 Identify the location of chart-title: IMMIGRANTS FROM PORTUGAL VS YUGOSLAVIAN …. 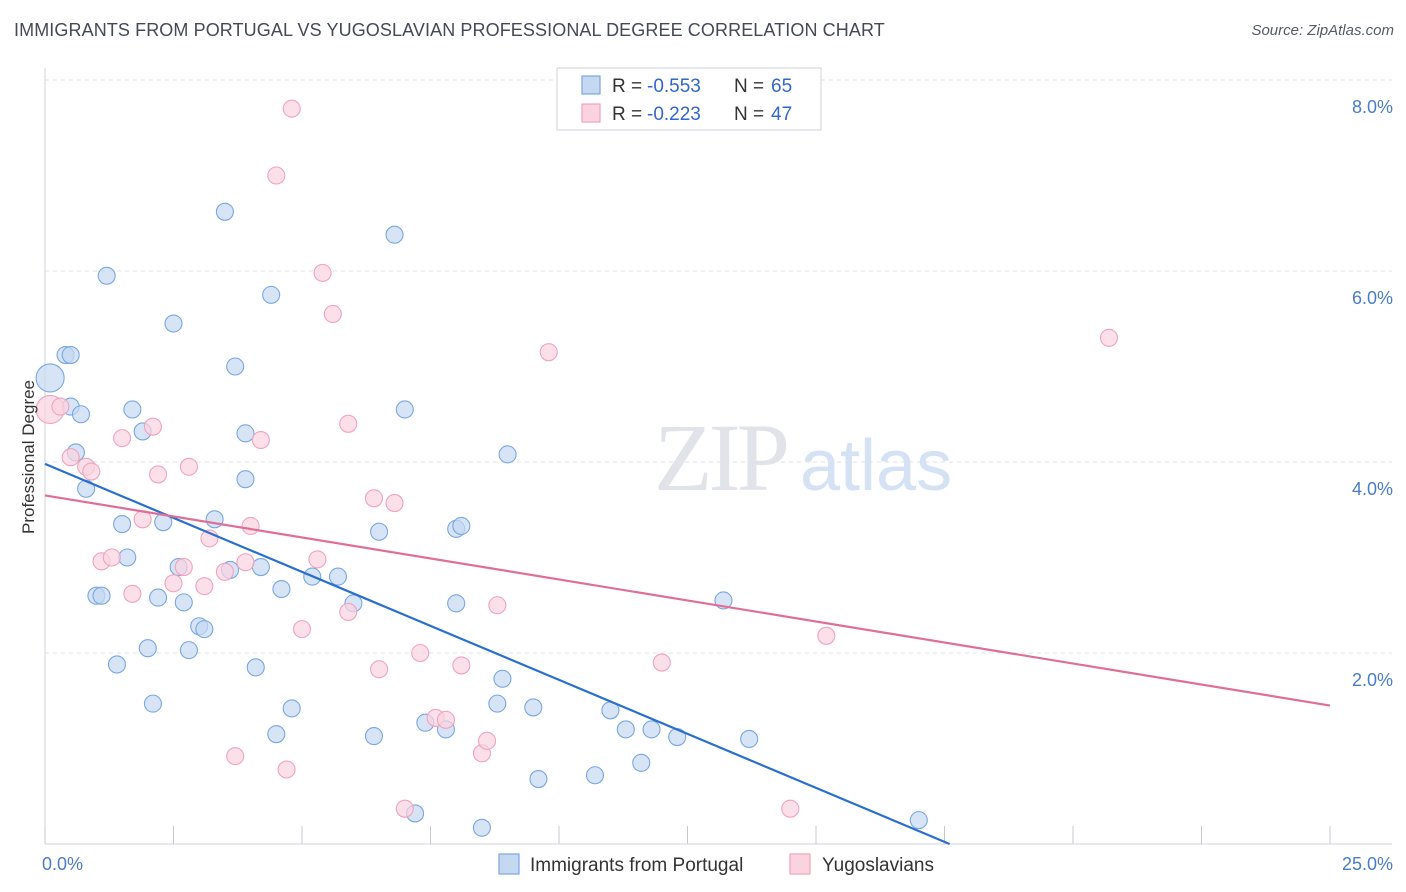
(449, 30).